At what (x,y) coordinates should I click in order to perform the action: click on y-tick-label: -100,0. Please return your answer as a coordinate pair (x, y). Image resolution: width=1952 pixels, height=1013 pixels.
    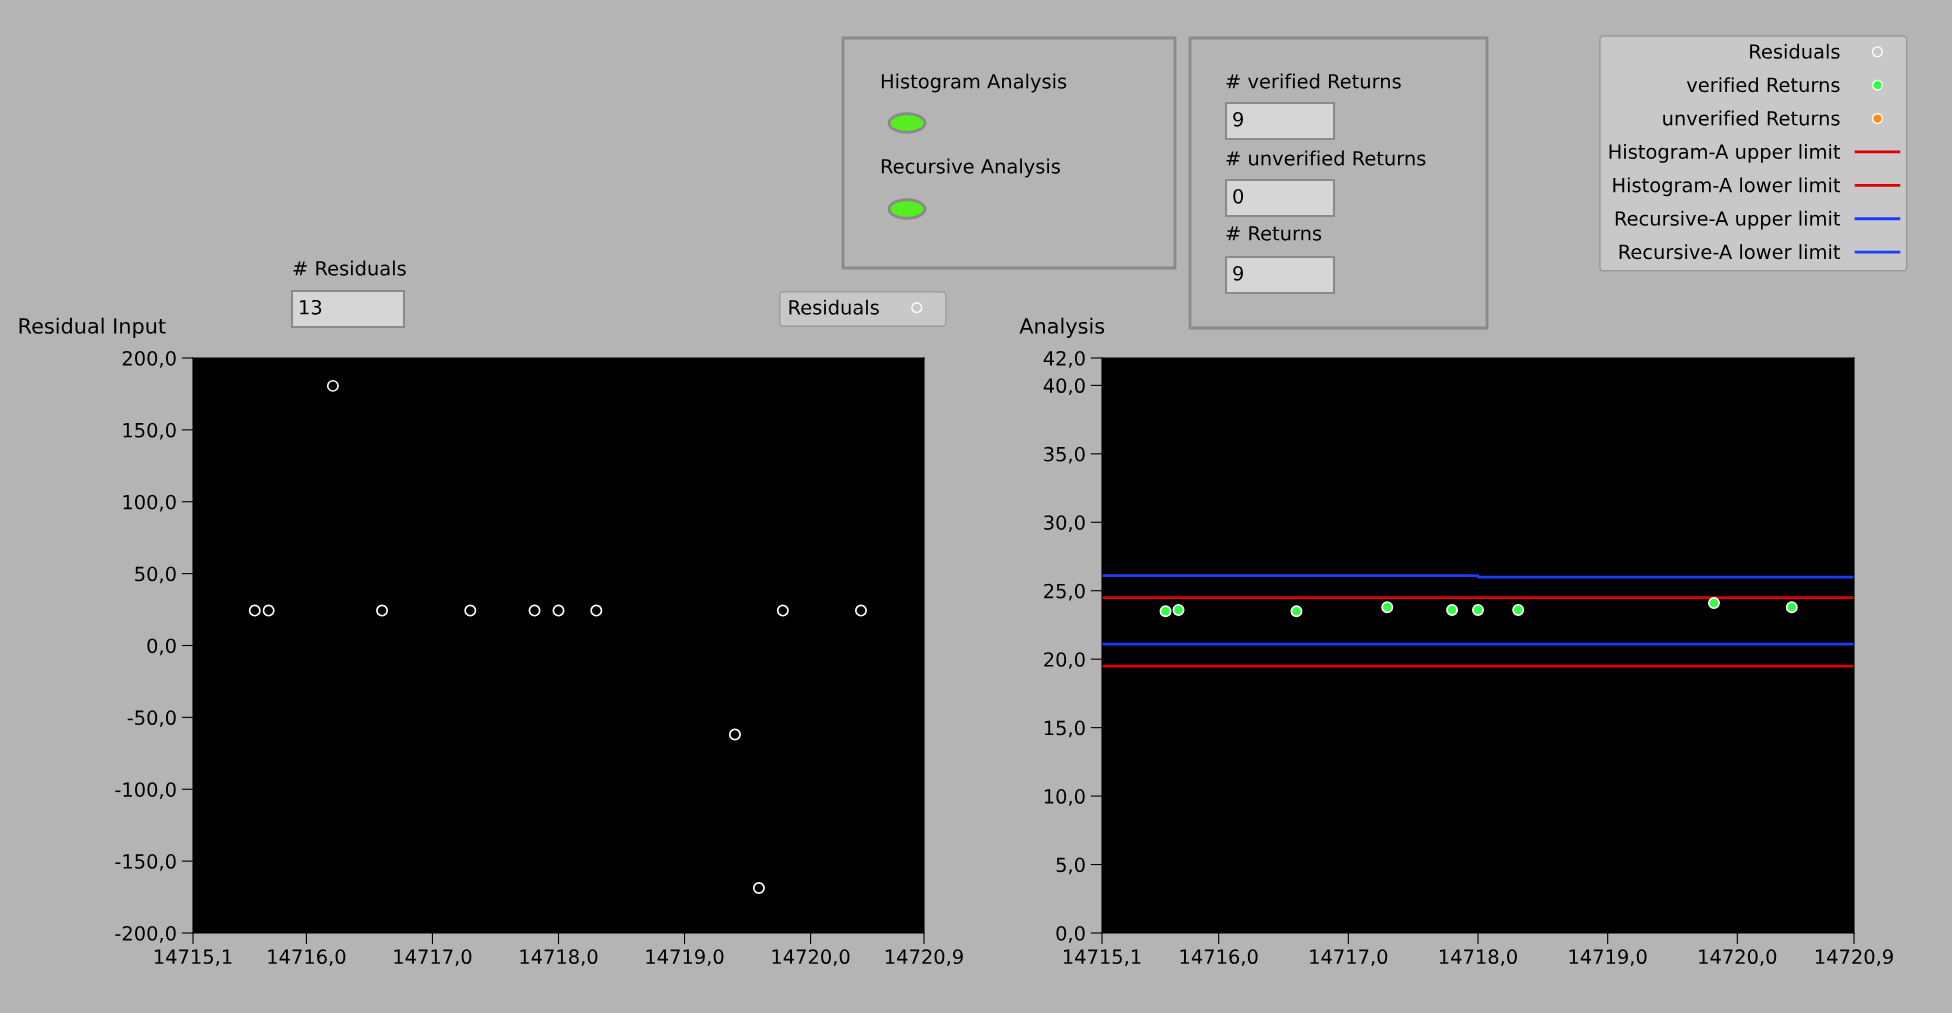
    Looking at the image, I should click on (145, 790).